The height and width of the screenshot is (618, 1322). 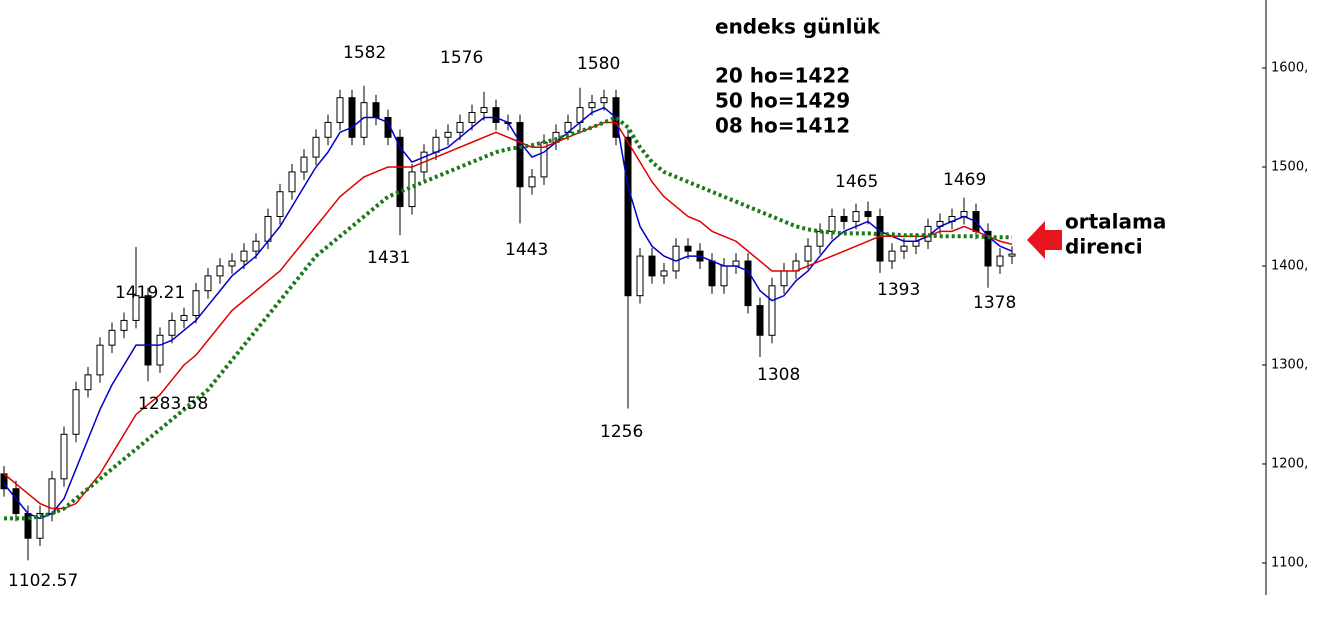 What do you see at coordinates (1289, 68) in the screenshot?
I see `y-tick-label: 1600,` at bounding box center [1289, 68].